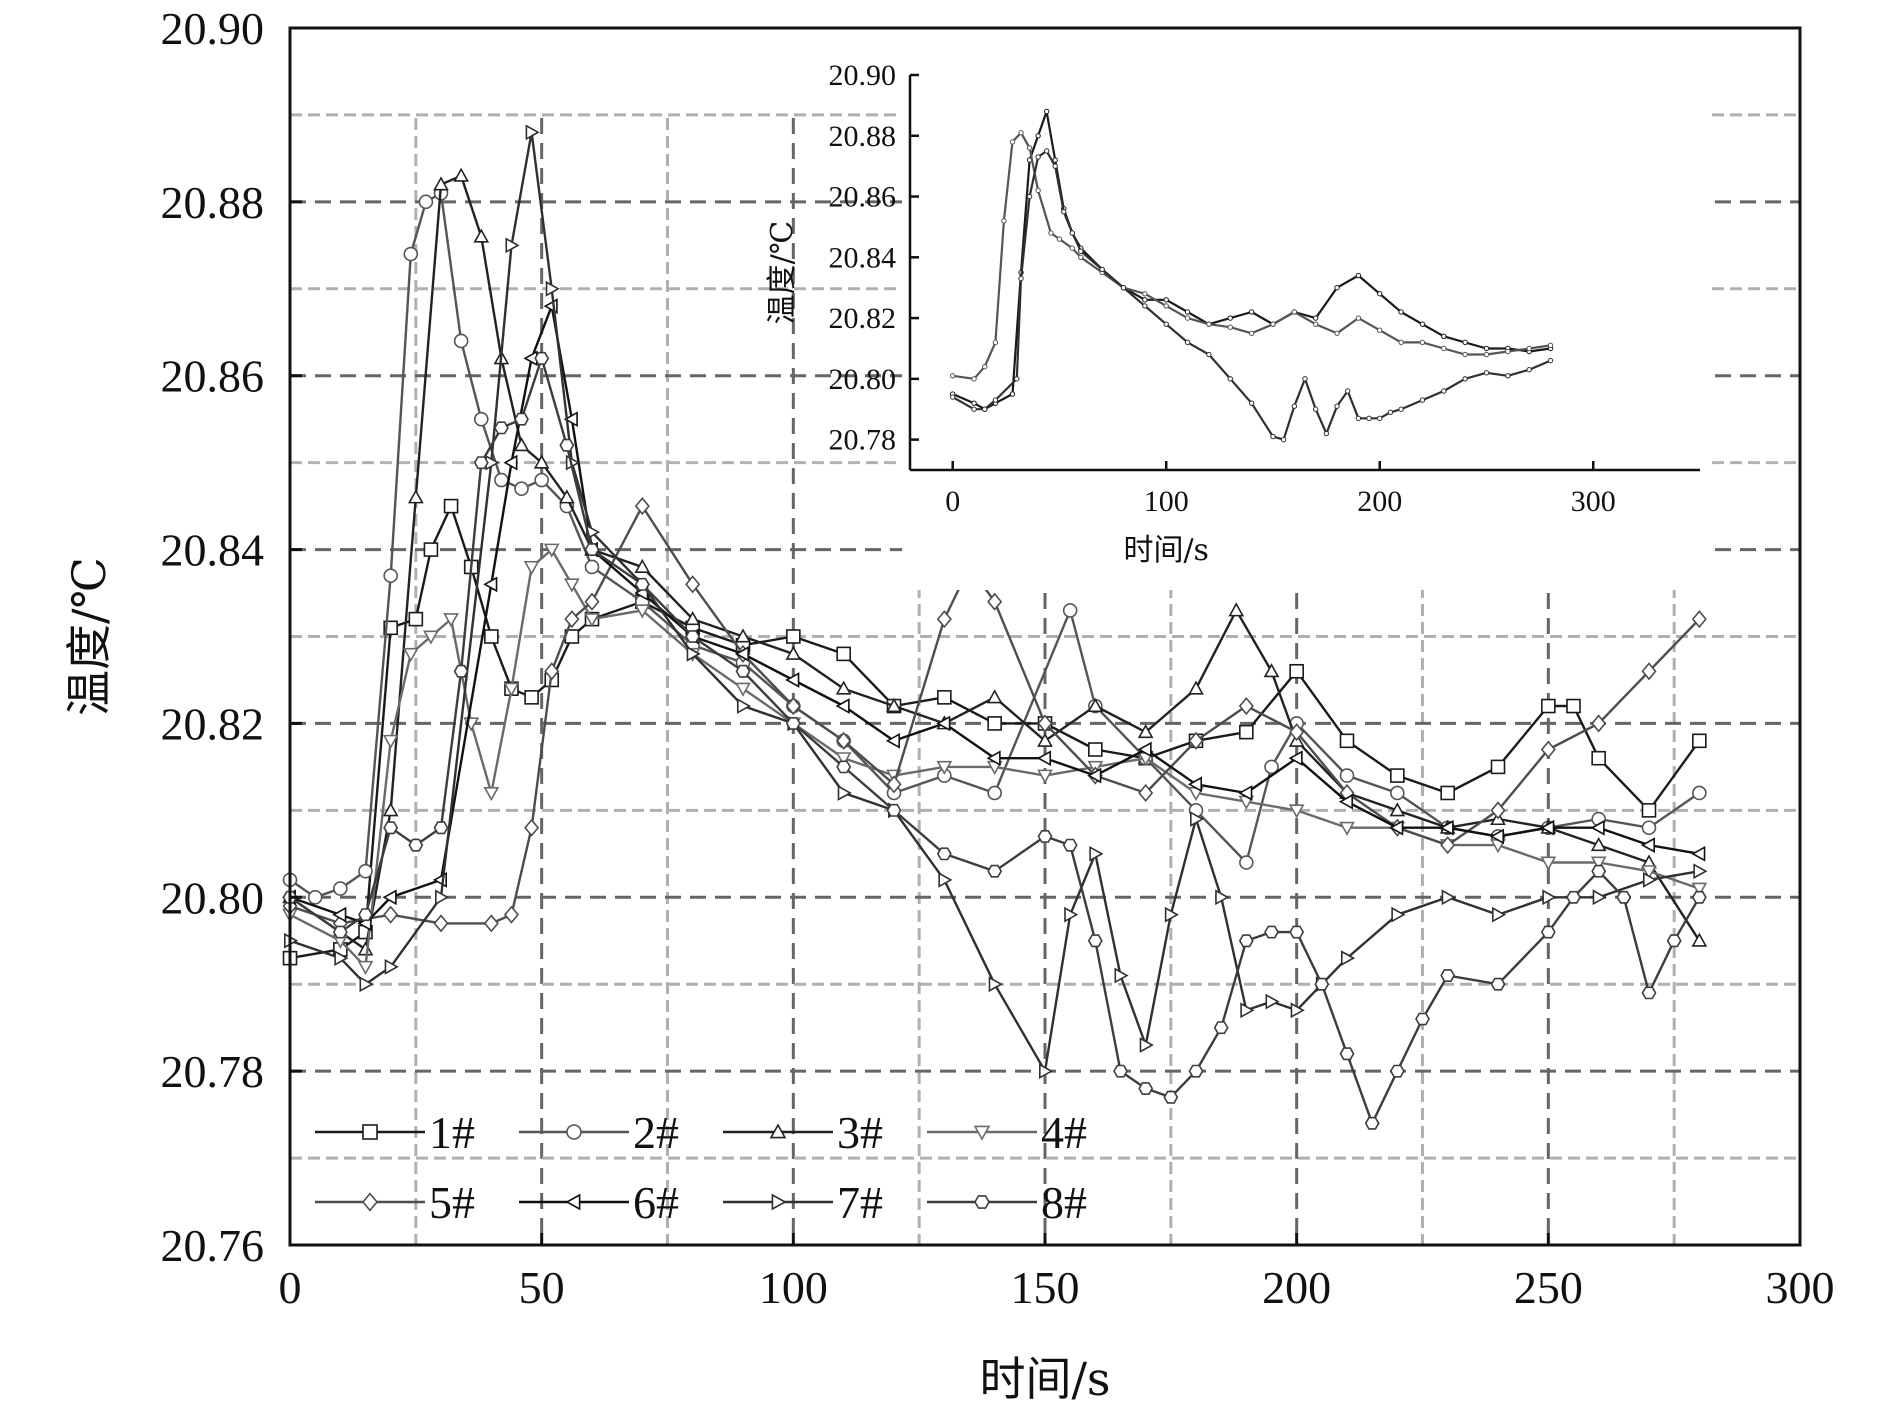  What do you see at coordinates (395, 1202) in the screenshot?
I see `legend-item-5#: 5#` at bounding box center [395, 1202].